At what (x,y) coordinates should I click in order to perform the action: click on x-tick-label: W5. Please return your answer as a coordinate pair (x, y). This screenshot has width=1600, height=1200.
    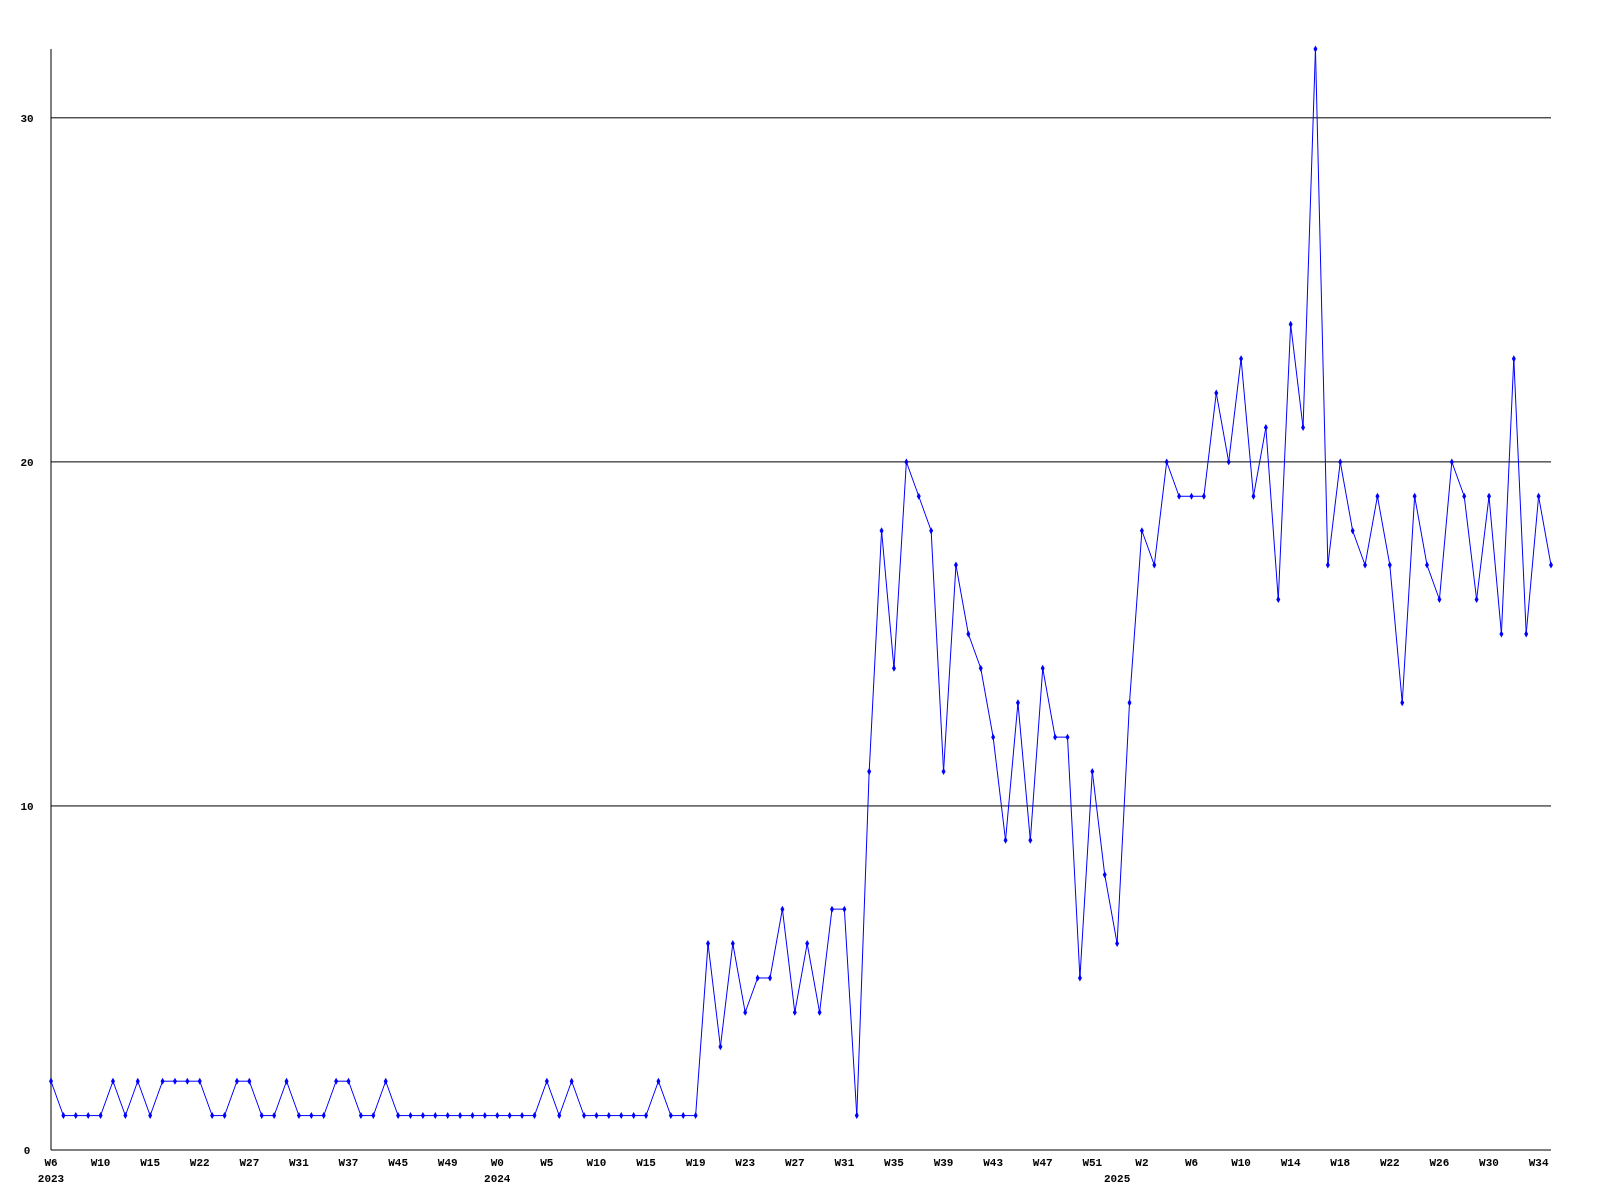
    Looking at the image, I should click on (547, 1163).